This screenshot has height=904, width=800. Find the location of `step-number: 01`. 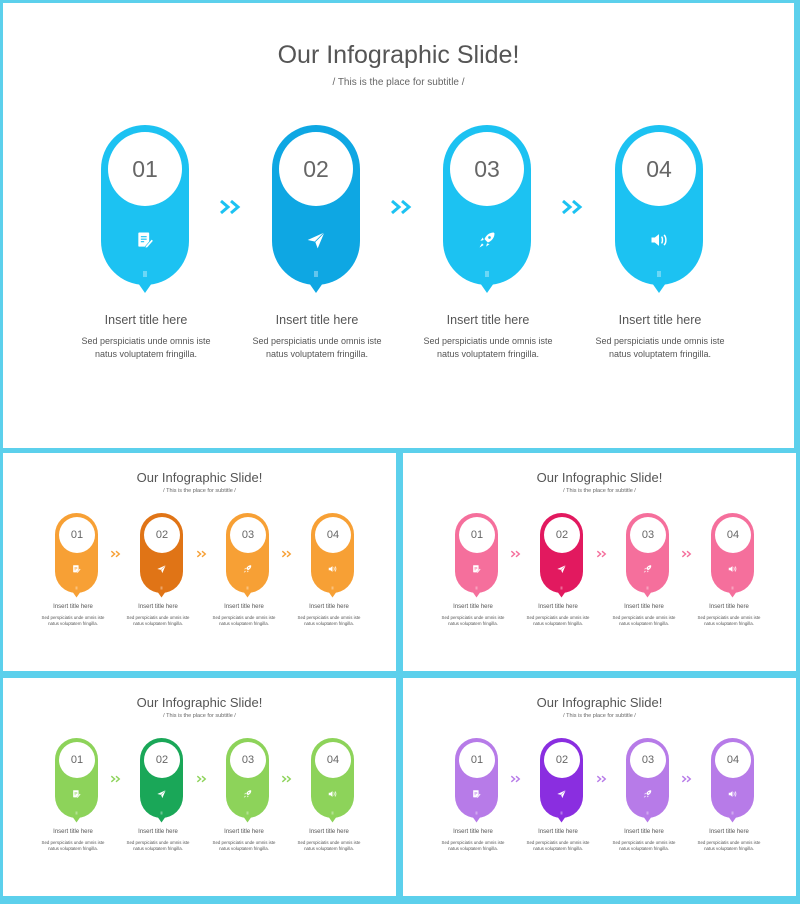

step-number: 01 is located at coordinates (477, 760).